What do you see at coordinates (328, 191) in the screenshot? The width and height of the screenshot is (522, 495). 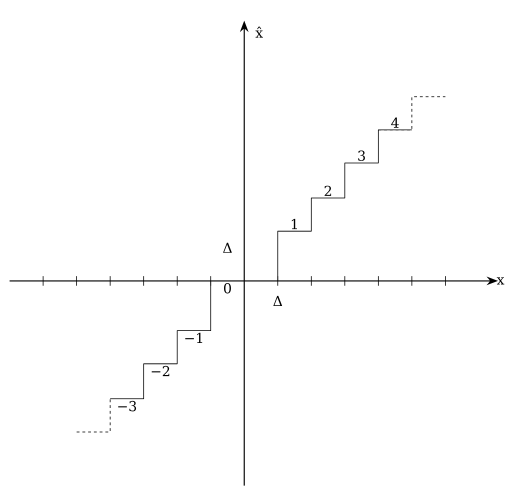 I see `annotation: 2` at bounding box center [328, 191].